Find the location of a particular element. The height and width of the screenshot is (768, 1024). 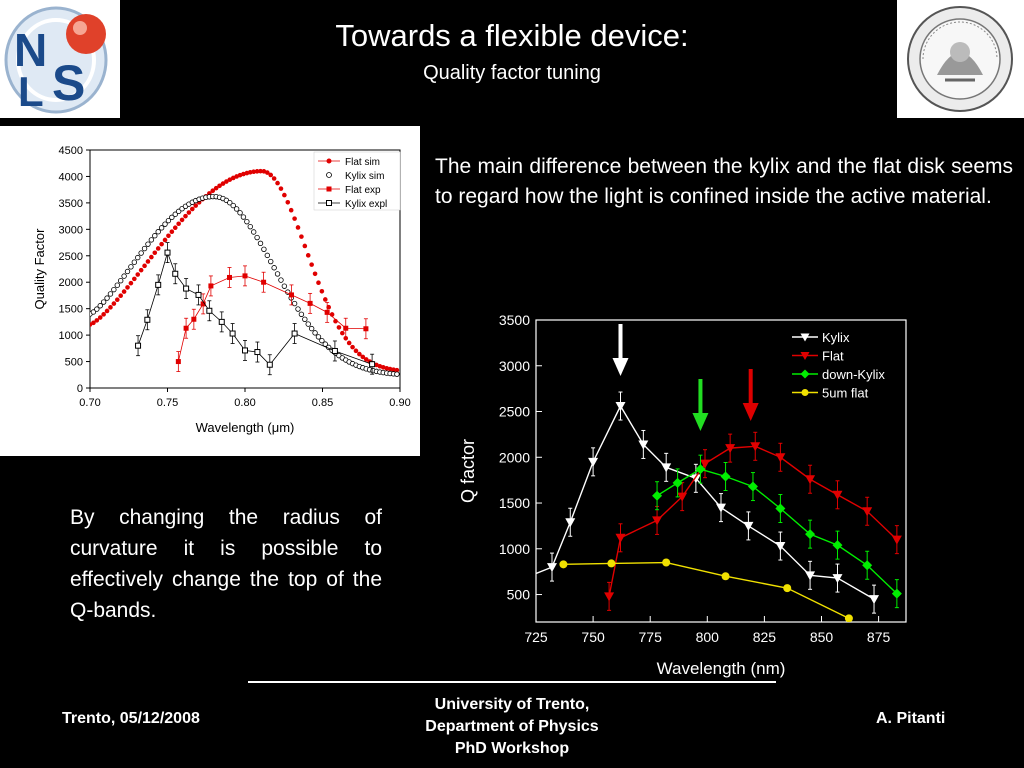

legend-label: Kylix expl is located at coordinates (366, 204).